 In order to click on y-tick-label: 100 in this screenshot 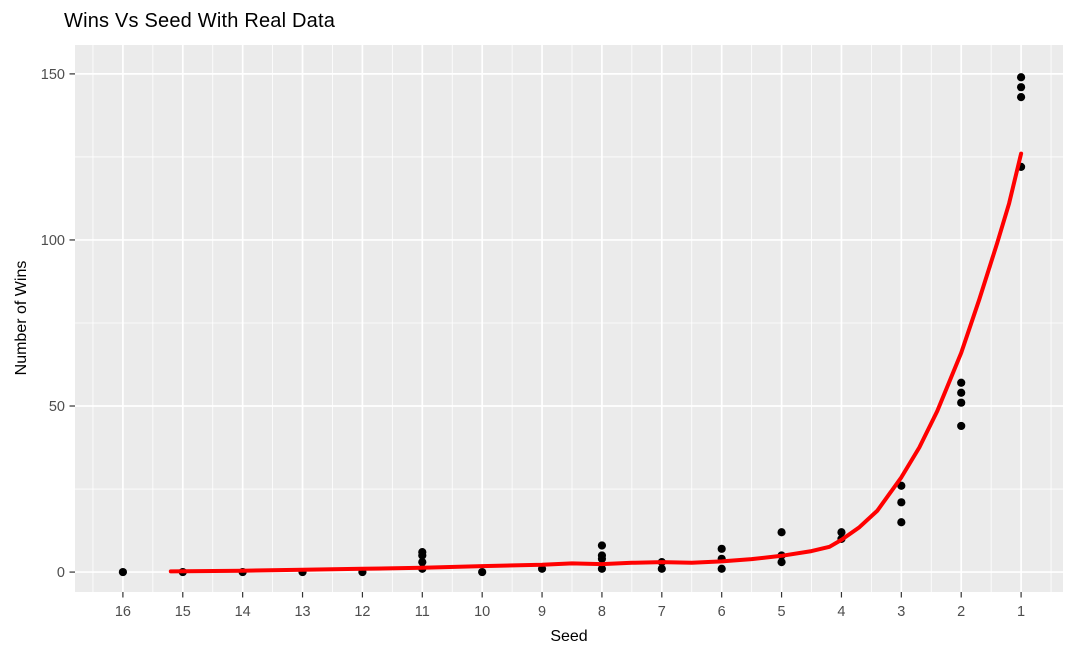, I will do `click(53, 241)`.